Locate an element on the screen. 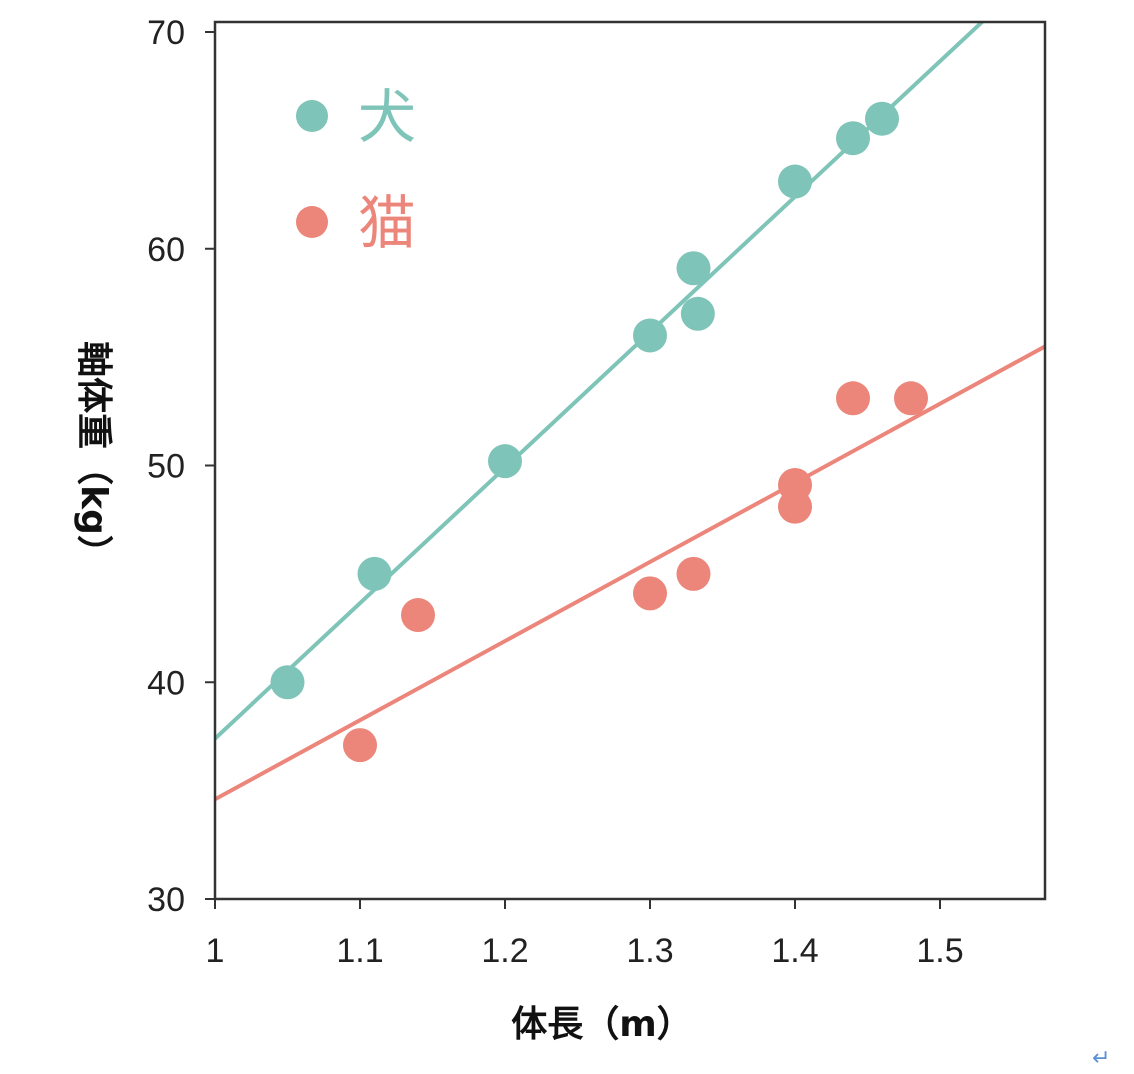 This screenshot has height=1074, width=1134. x-tick-label: 1.2 is located at coordinates (504, 951).